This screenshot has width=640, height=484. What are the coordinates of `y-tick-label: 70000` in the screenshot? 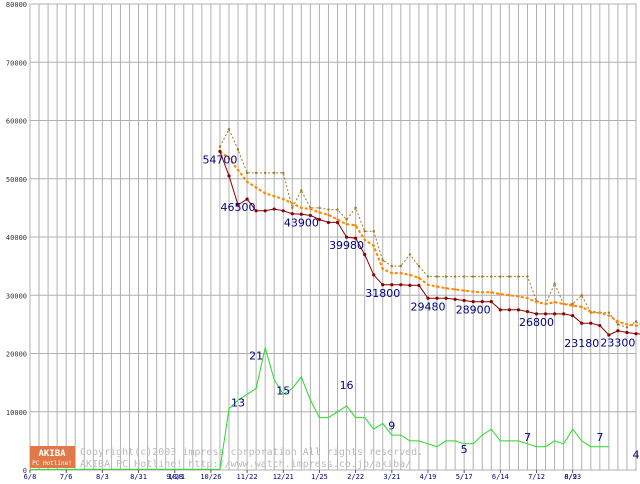 It's located at (16, 63).